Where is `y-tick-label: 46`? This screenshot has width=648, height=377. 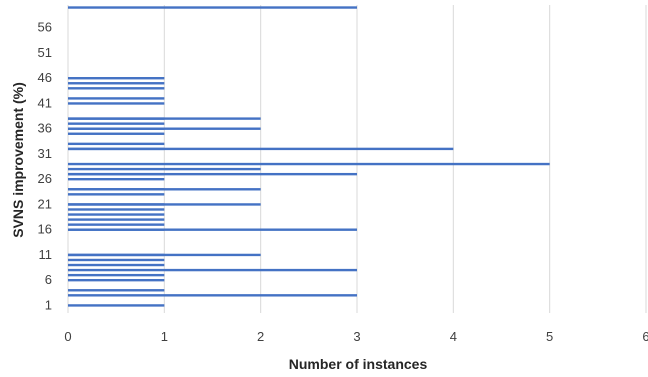
y-tick-label: 46 is located at coordinates (45, 77).